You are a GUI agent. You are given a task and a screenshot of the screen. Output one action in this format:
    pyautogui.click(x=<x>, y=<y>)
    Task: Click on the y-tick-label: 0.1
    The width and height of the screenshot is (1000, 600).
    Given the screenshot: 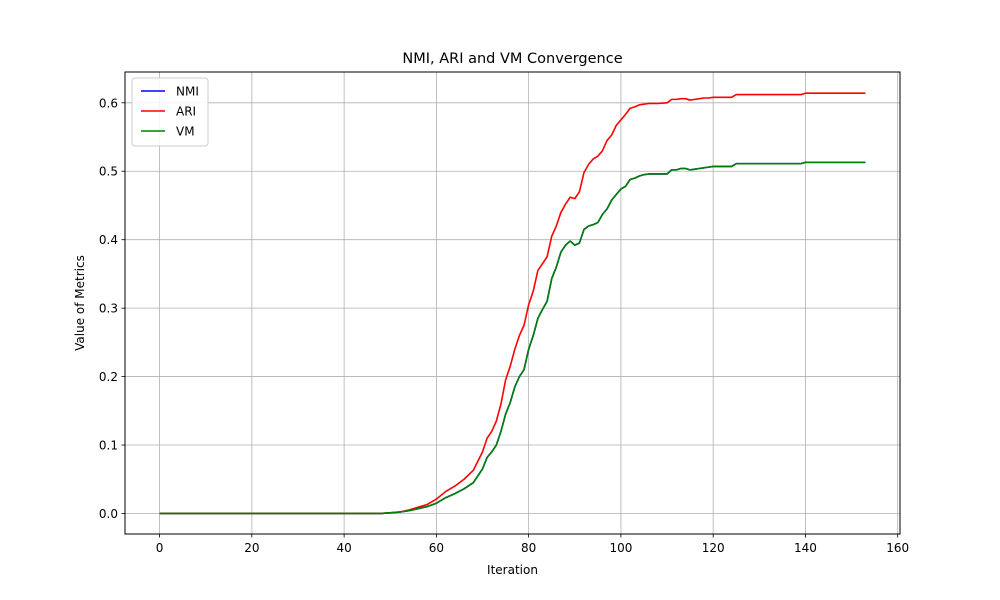 What is the action you would take?
    pyautogui.click(x=108, y=446)
    